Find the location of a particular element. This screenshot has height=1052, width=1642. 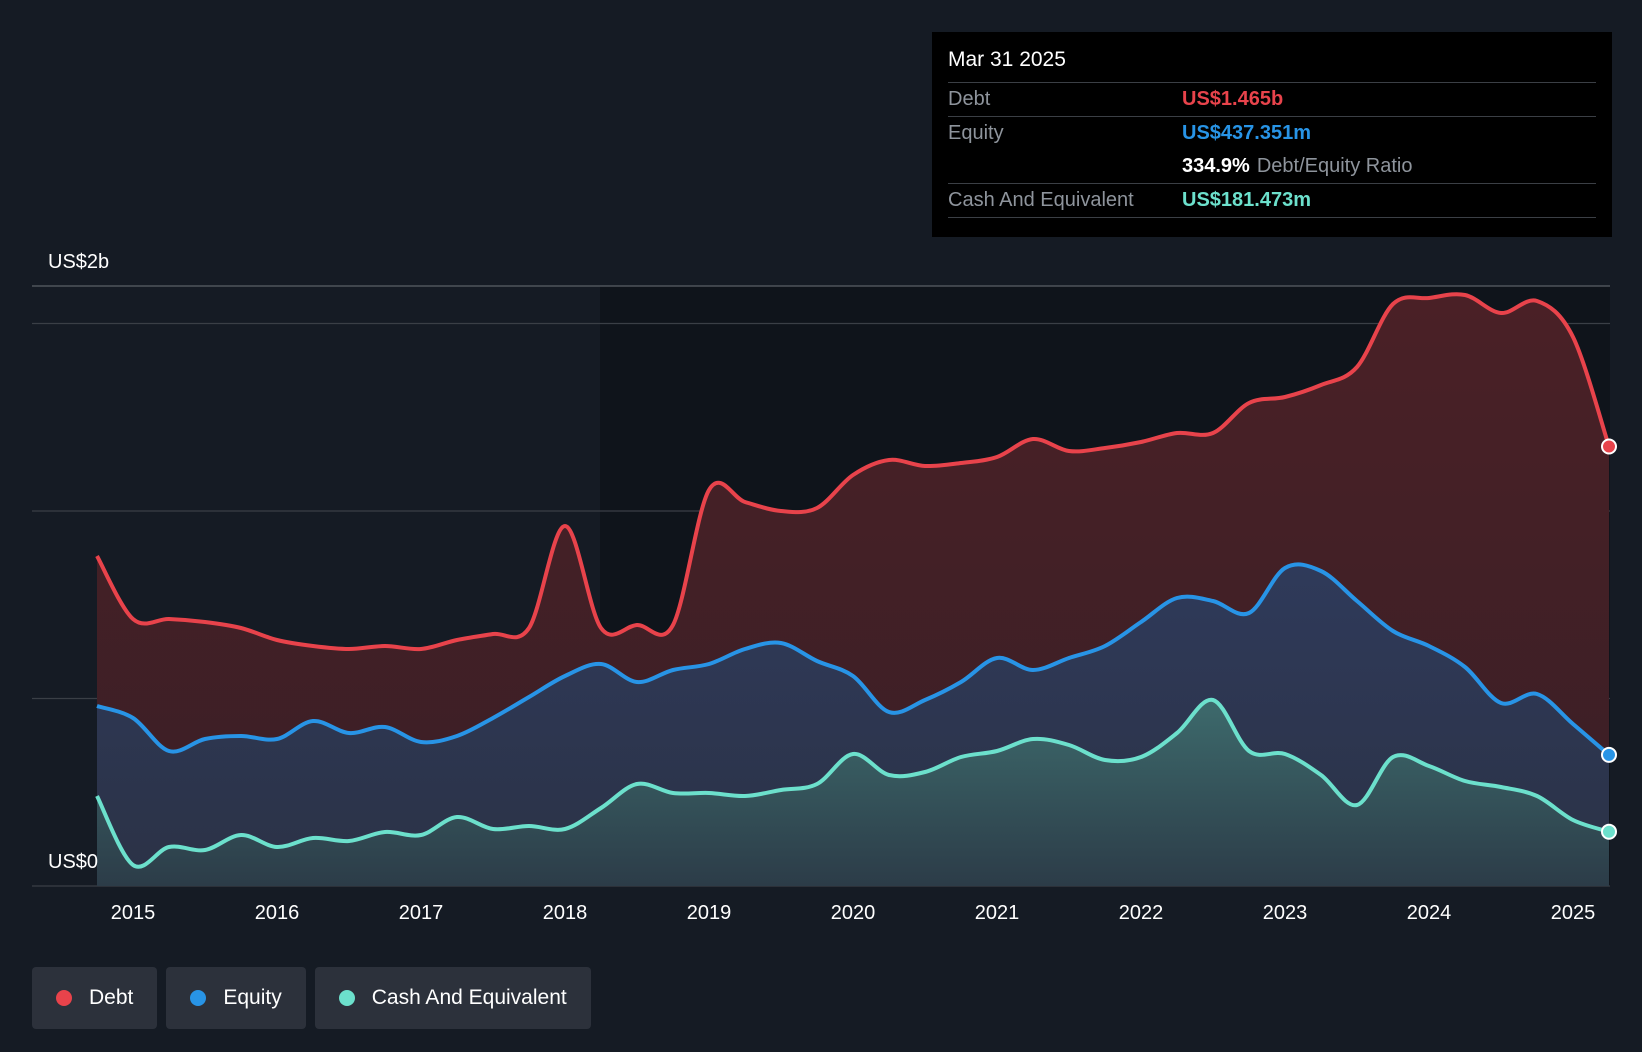

tooltip-equity-value: US$437.351m is located at coordinates (1246, 133).